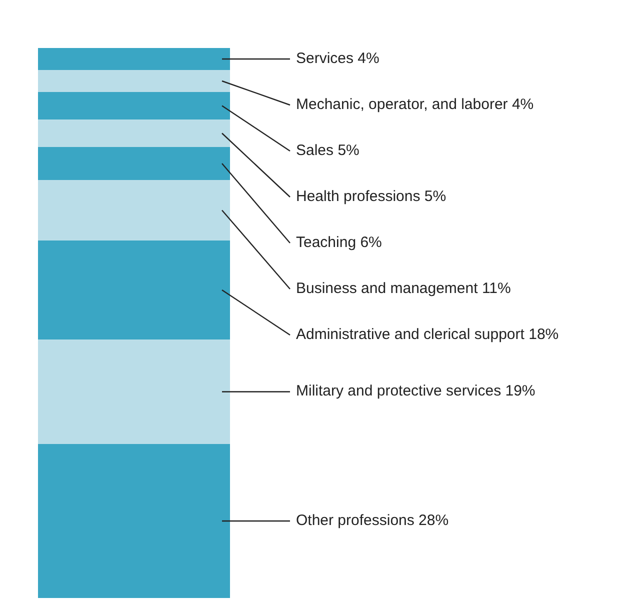 The height and width of the screenshot is (610, 634). What do you see at coordinates (339, 242) in the screenshot?
I see `text: Teaching 6%` at bounding box center [339, 242].